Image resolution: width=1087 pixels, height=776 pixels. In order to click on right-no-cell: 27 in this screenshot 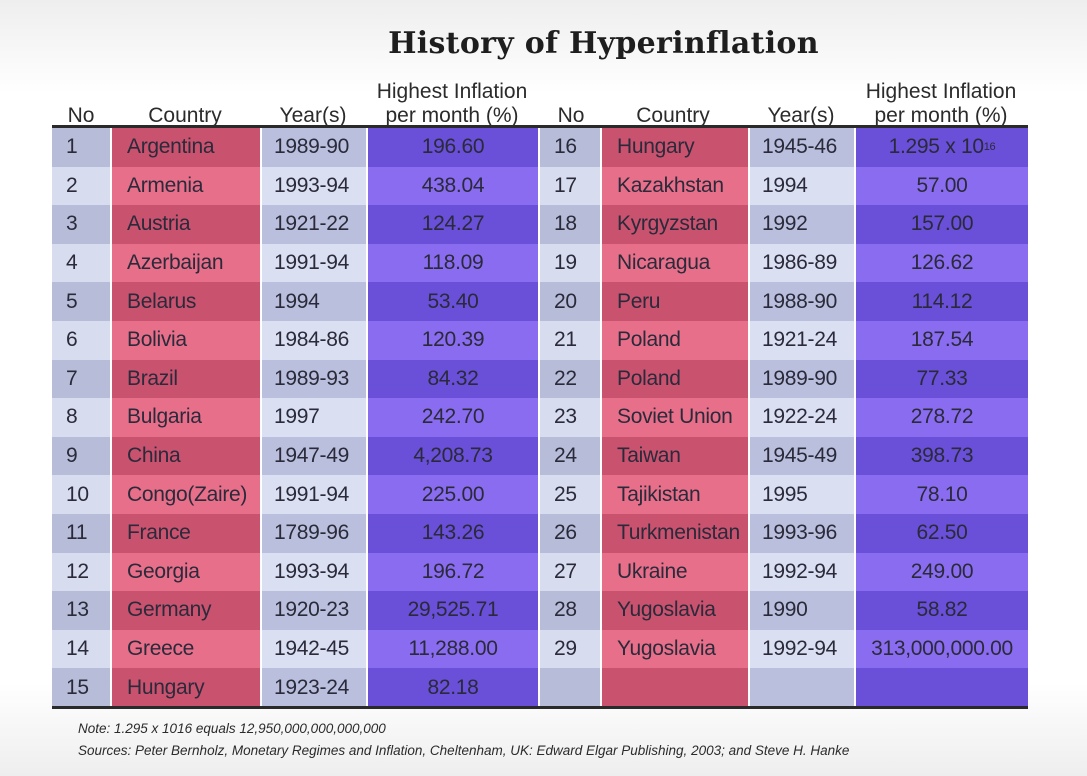, I will do `click(570, 572)`.